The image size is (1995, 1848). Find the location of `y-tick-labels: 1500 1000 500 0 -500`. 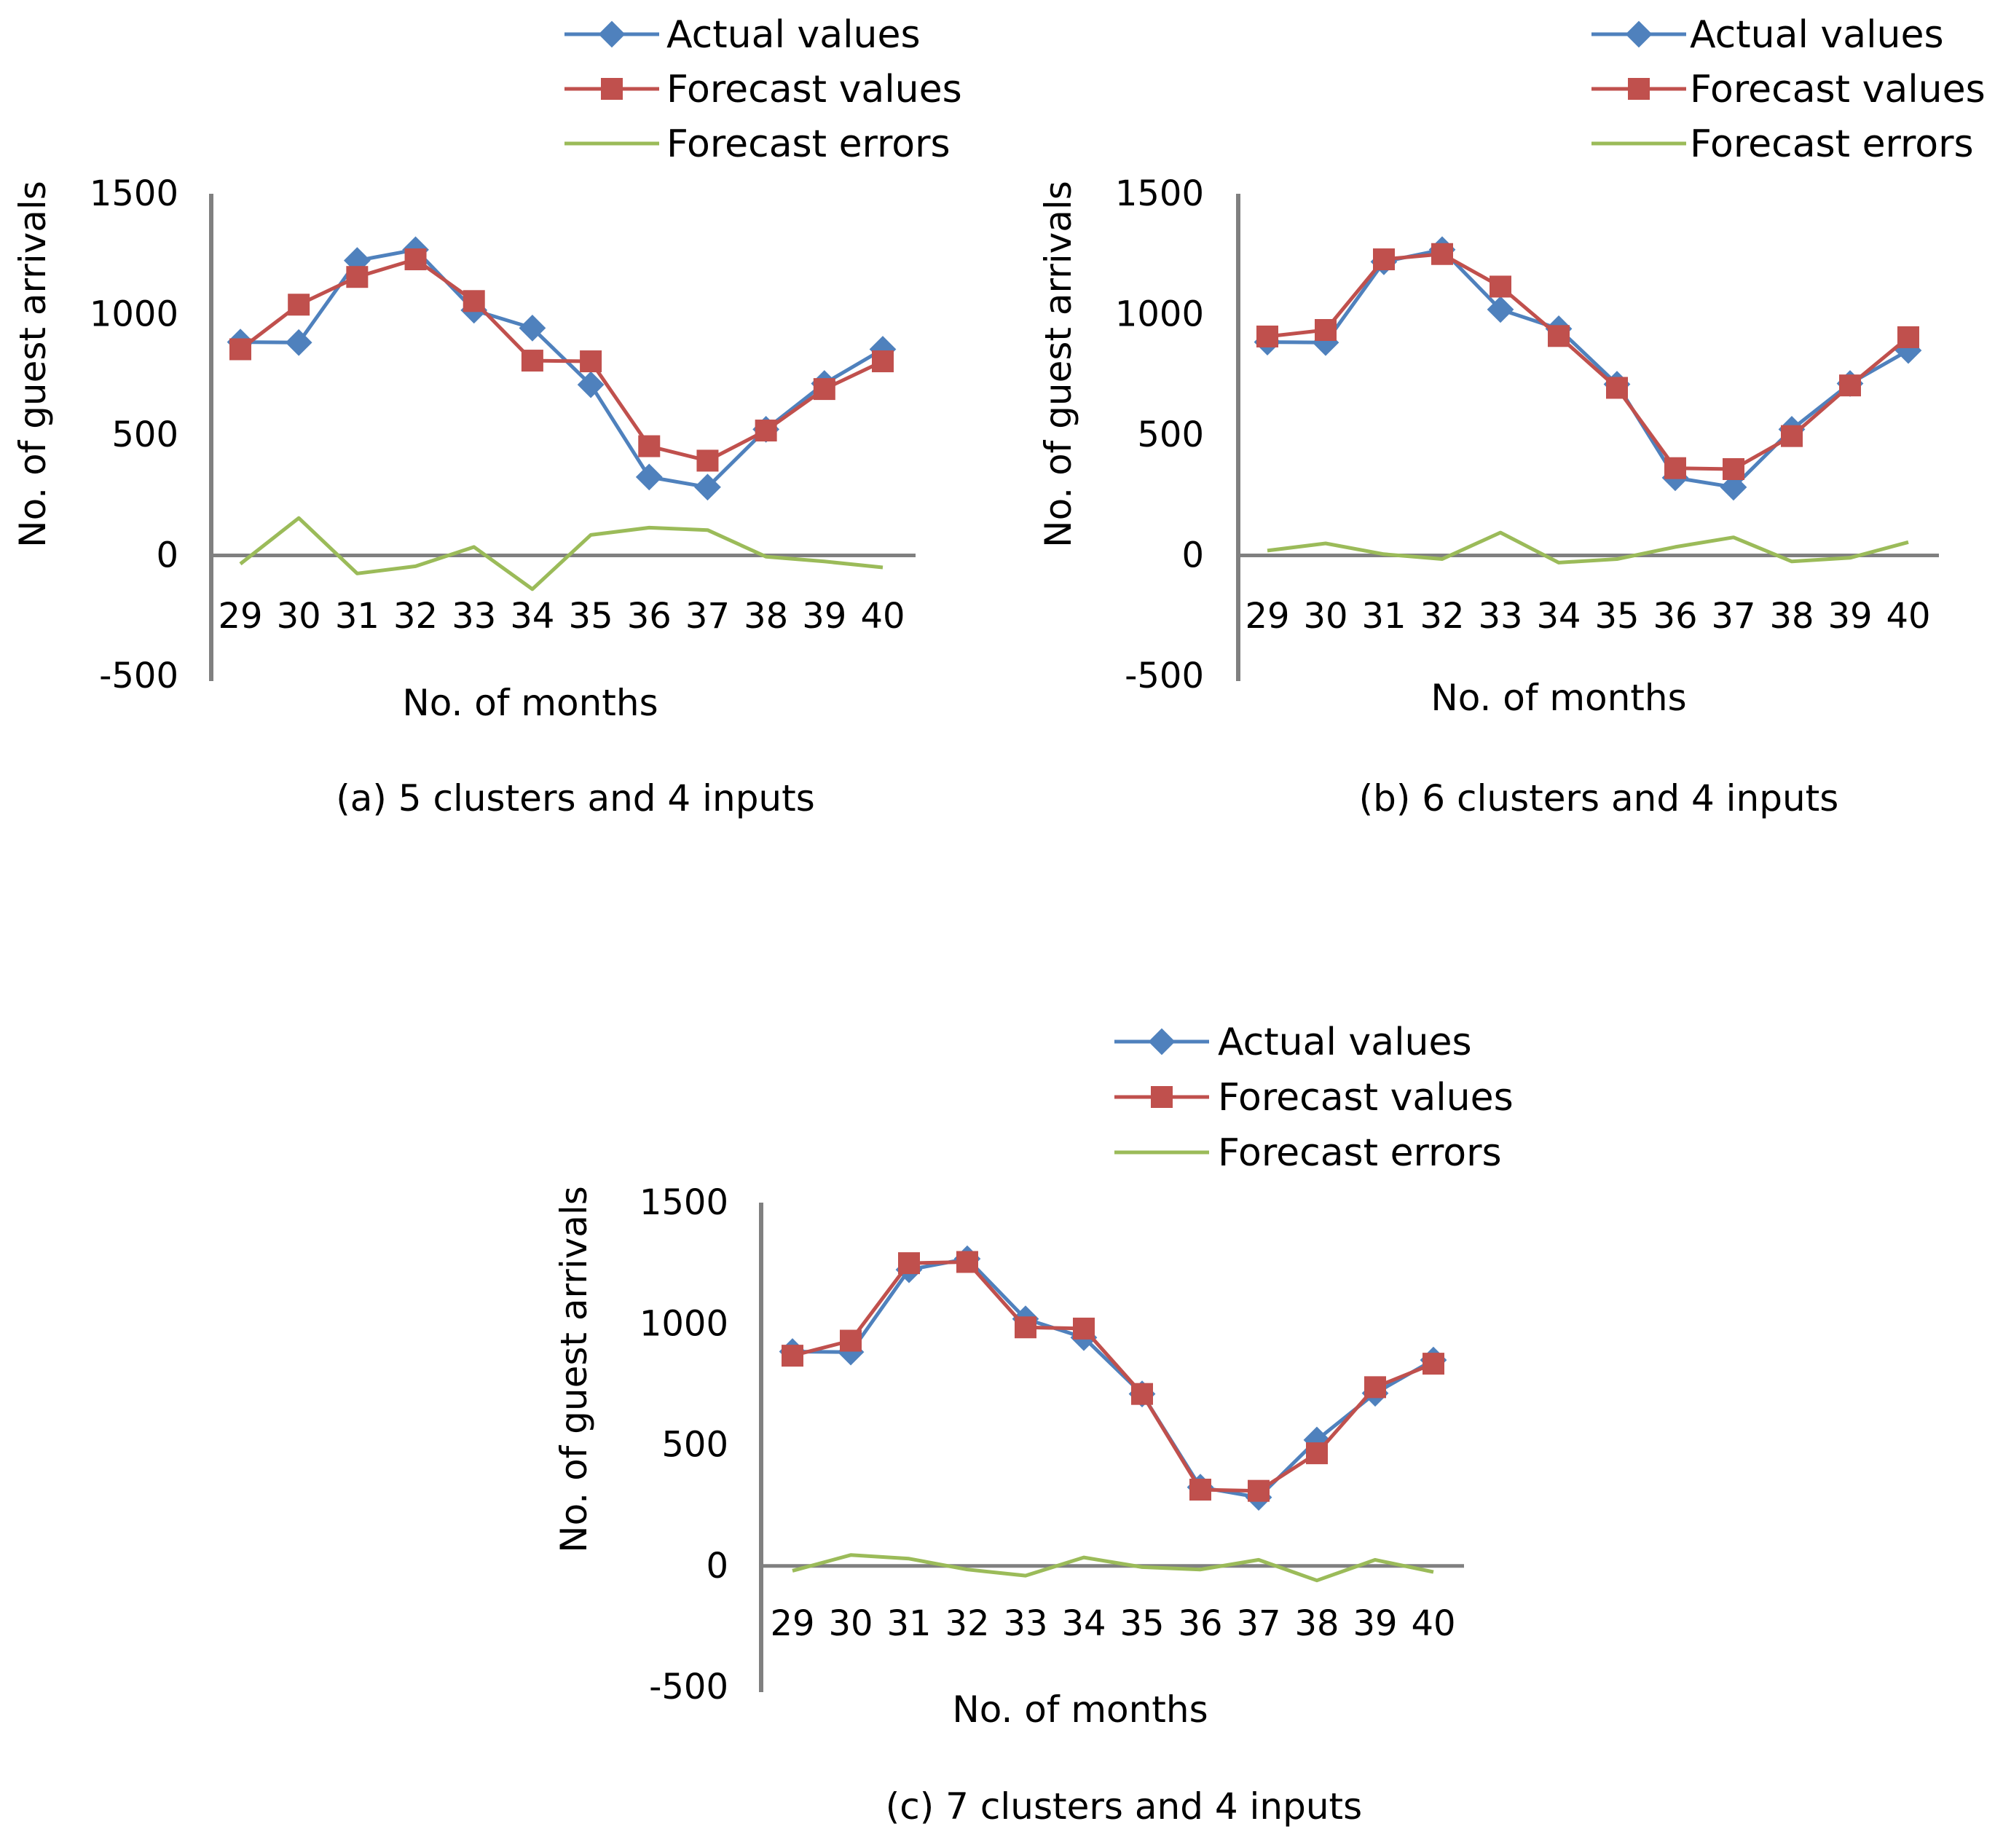

y-tick-labels: 1500 1000 500 0 -500 is located at coordinates (134, 434).